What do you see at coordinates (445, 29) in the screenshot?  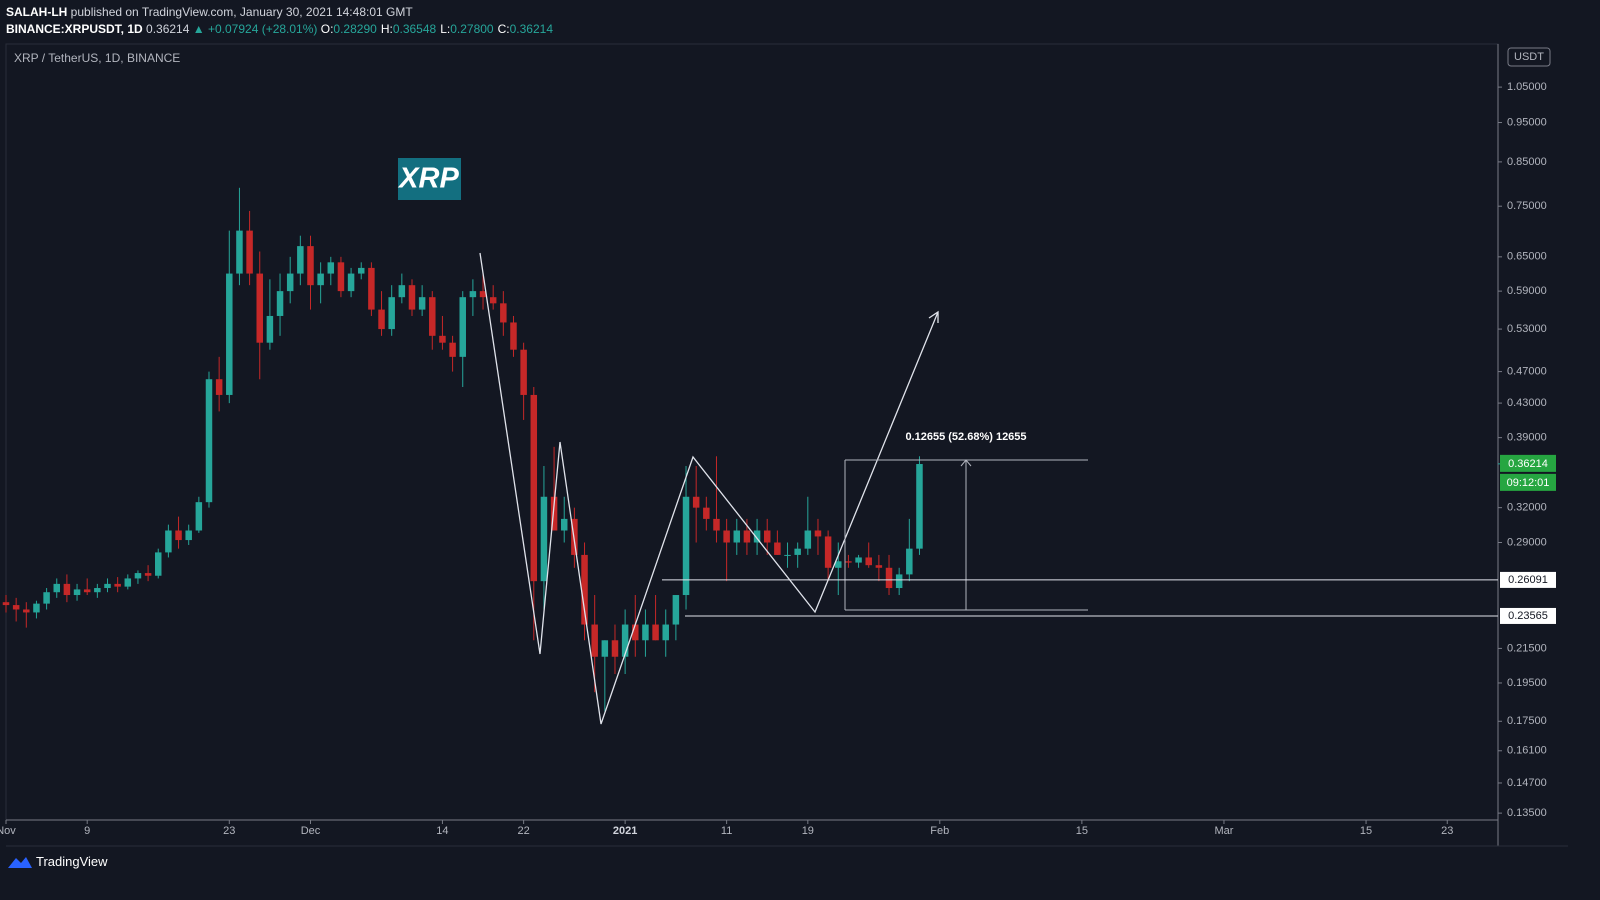 I see `ohlc-key: L:` at bounding box center [445, 29].